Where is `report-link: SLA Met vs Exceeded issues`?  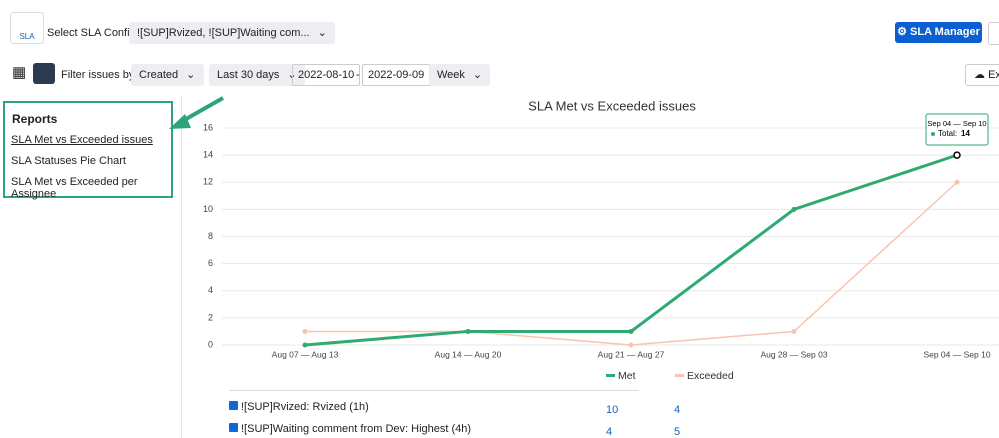
report-link: SLA Met vs Exceeded issues is located at coordinates (82, 140).